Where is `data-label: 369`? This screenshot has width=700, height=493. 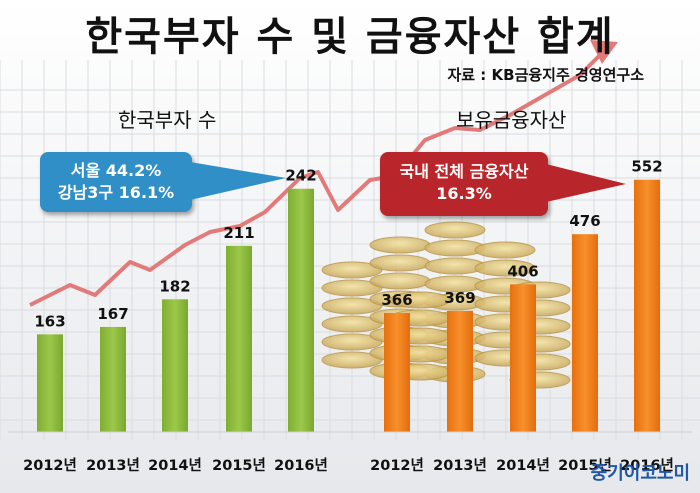
data-label: 369 is located at coordinates (459, 298).